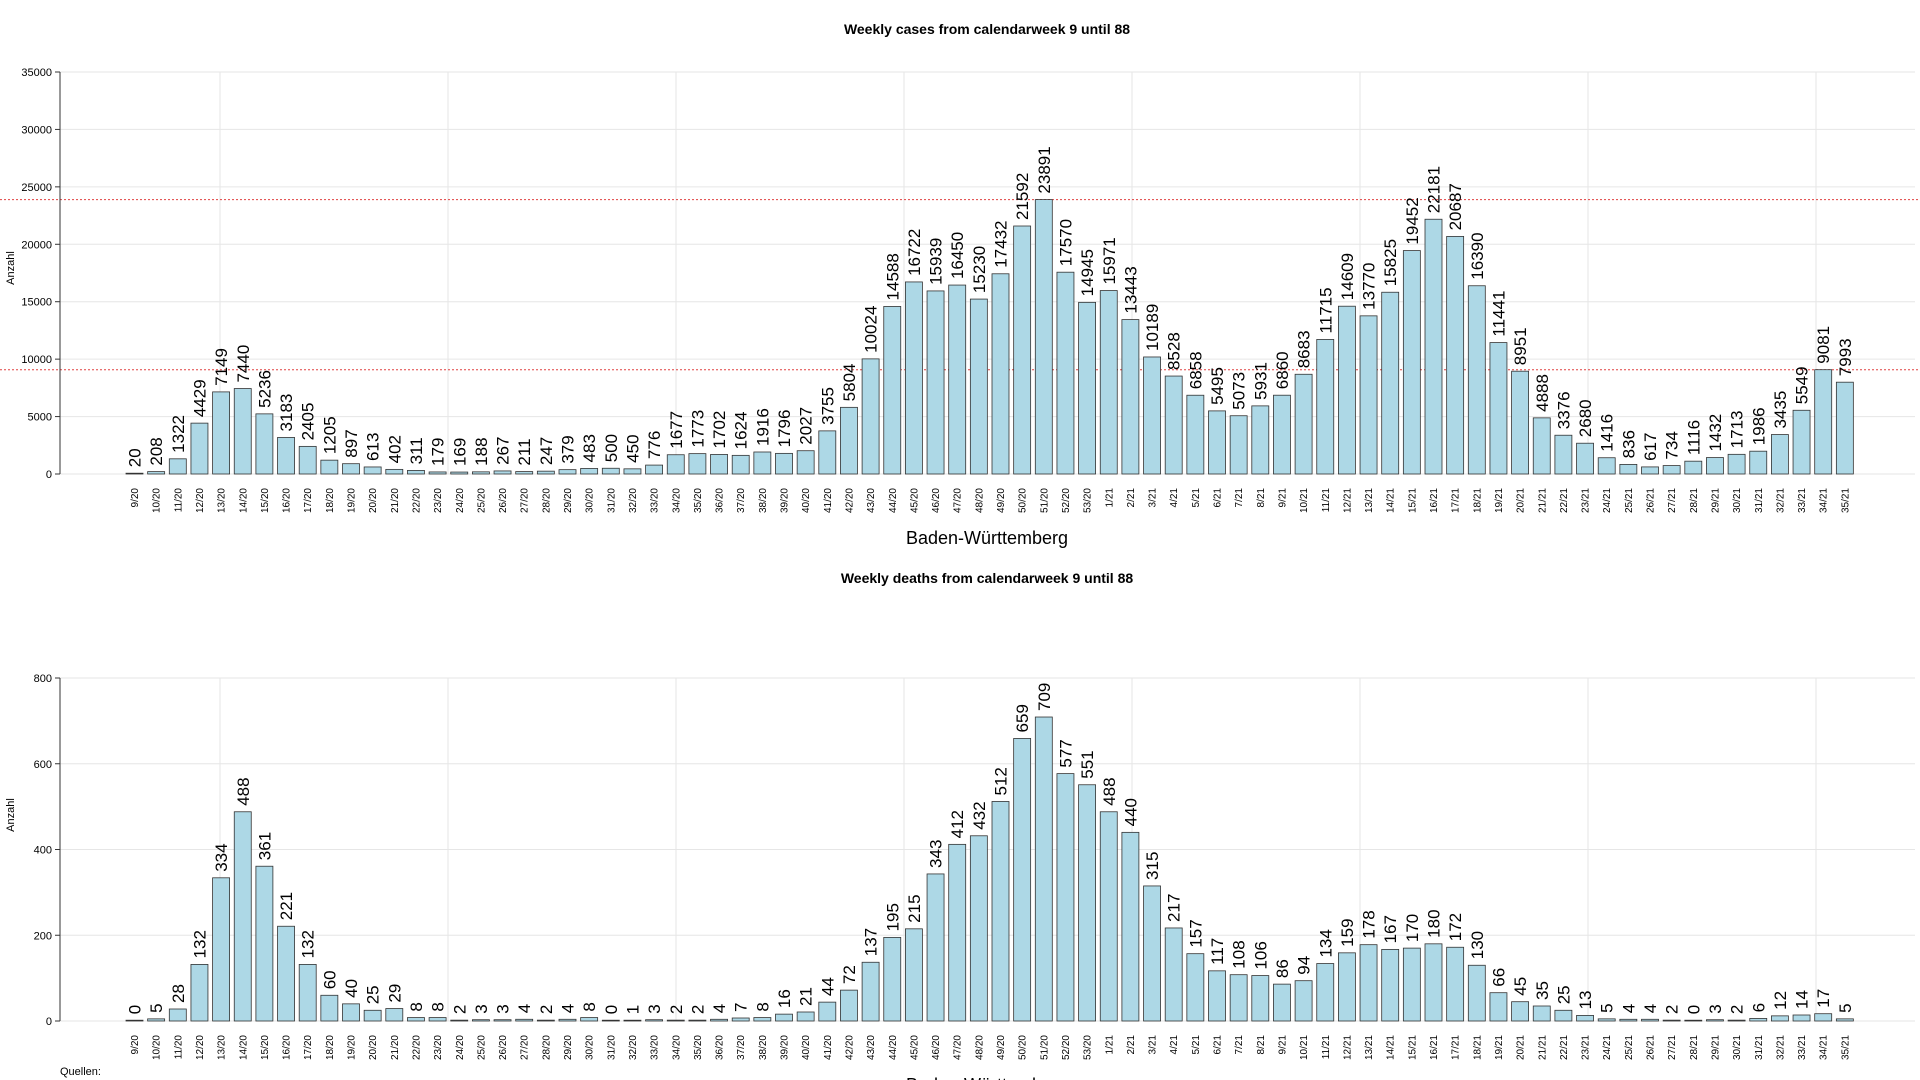 The height and width of the screenshot is (1080, 1920). What do you see at coordinates (1130, 812) in the screenshot?
I see `deaths-value-label: 440` at bounding box center [1130, 812].